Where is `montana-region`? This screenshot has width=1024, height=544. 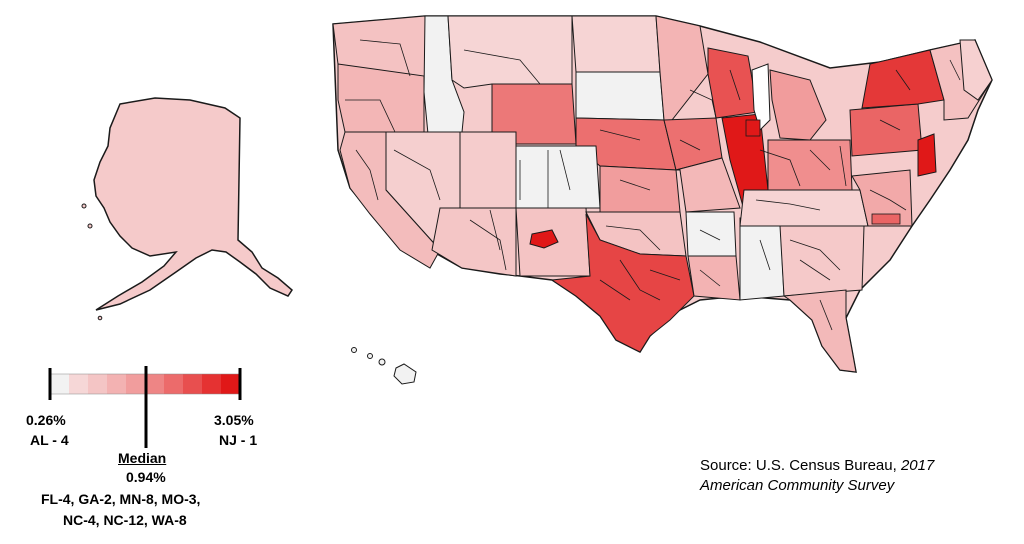 montana-region is located at coordinates (510, 52).